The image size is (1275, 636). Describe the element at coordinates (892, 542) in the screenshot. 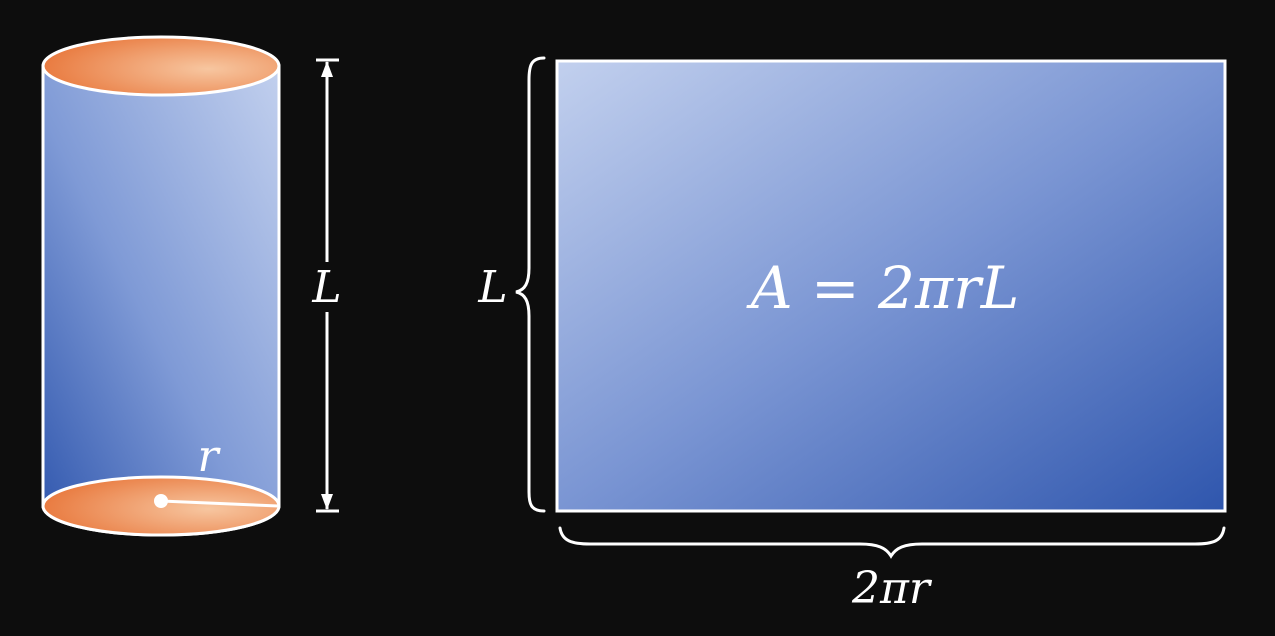

I see `bottom-brace` at that location.